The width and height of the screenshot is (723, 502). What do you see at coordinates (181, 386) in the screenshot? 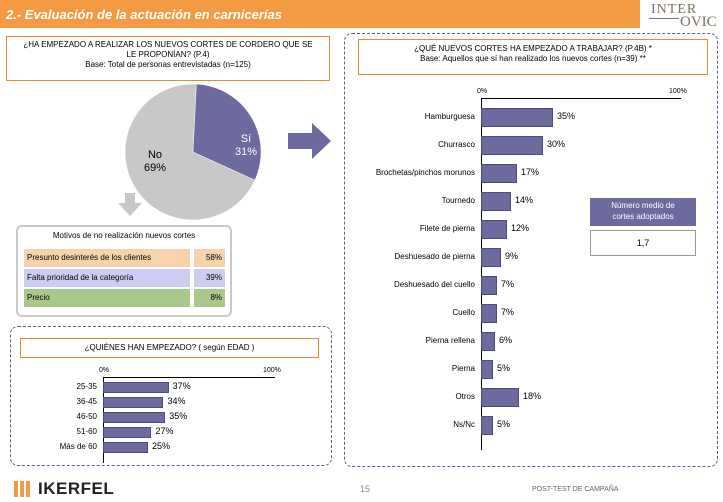
I see `bar-value-label: 37%` at bounding box center [181, 386].